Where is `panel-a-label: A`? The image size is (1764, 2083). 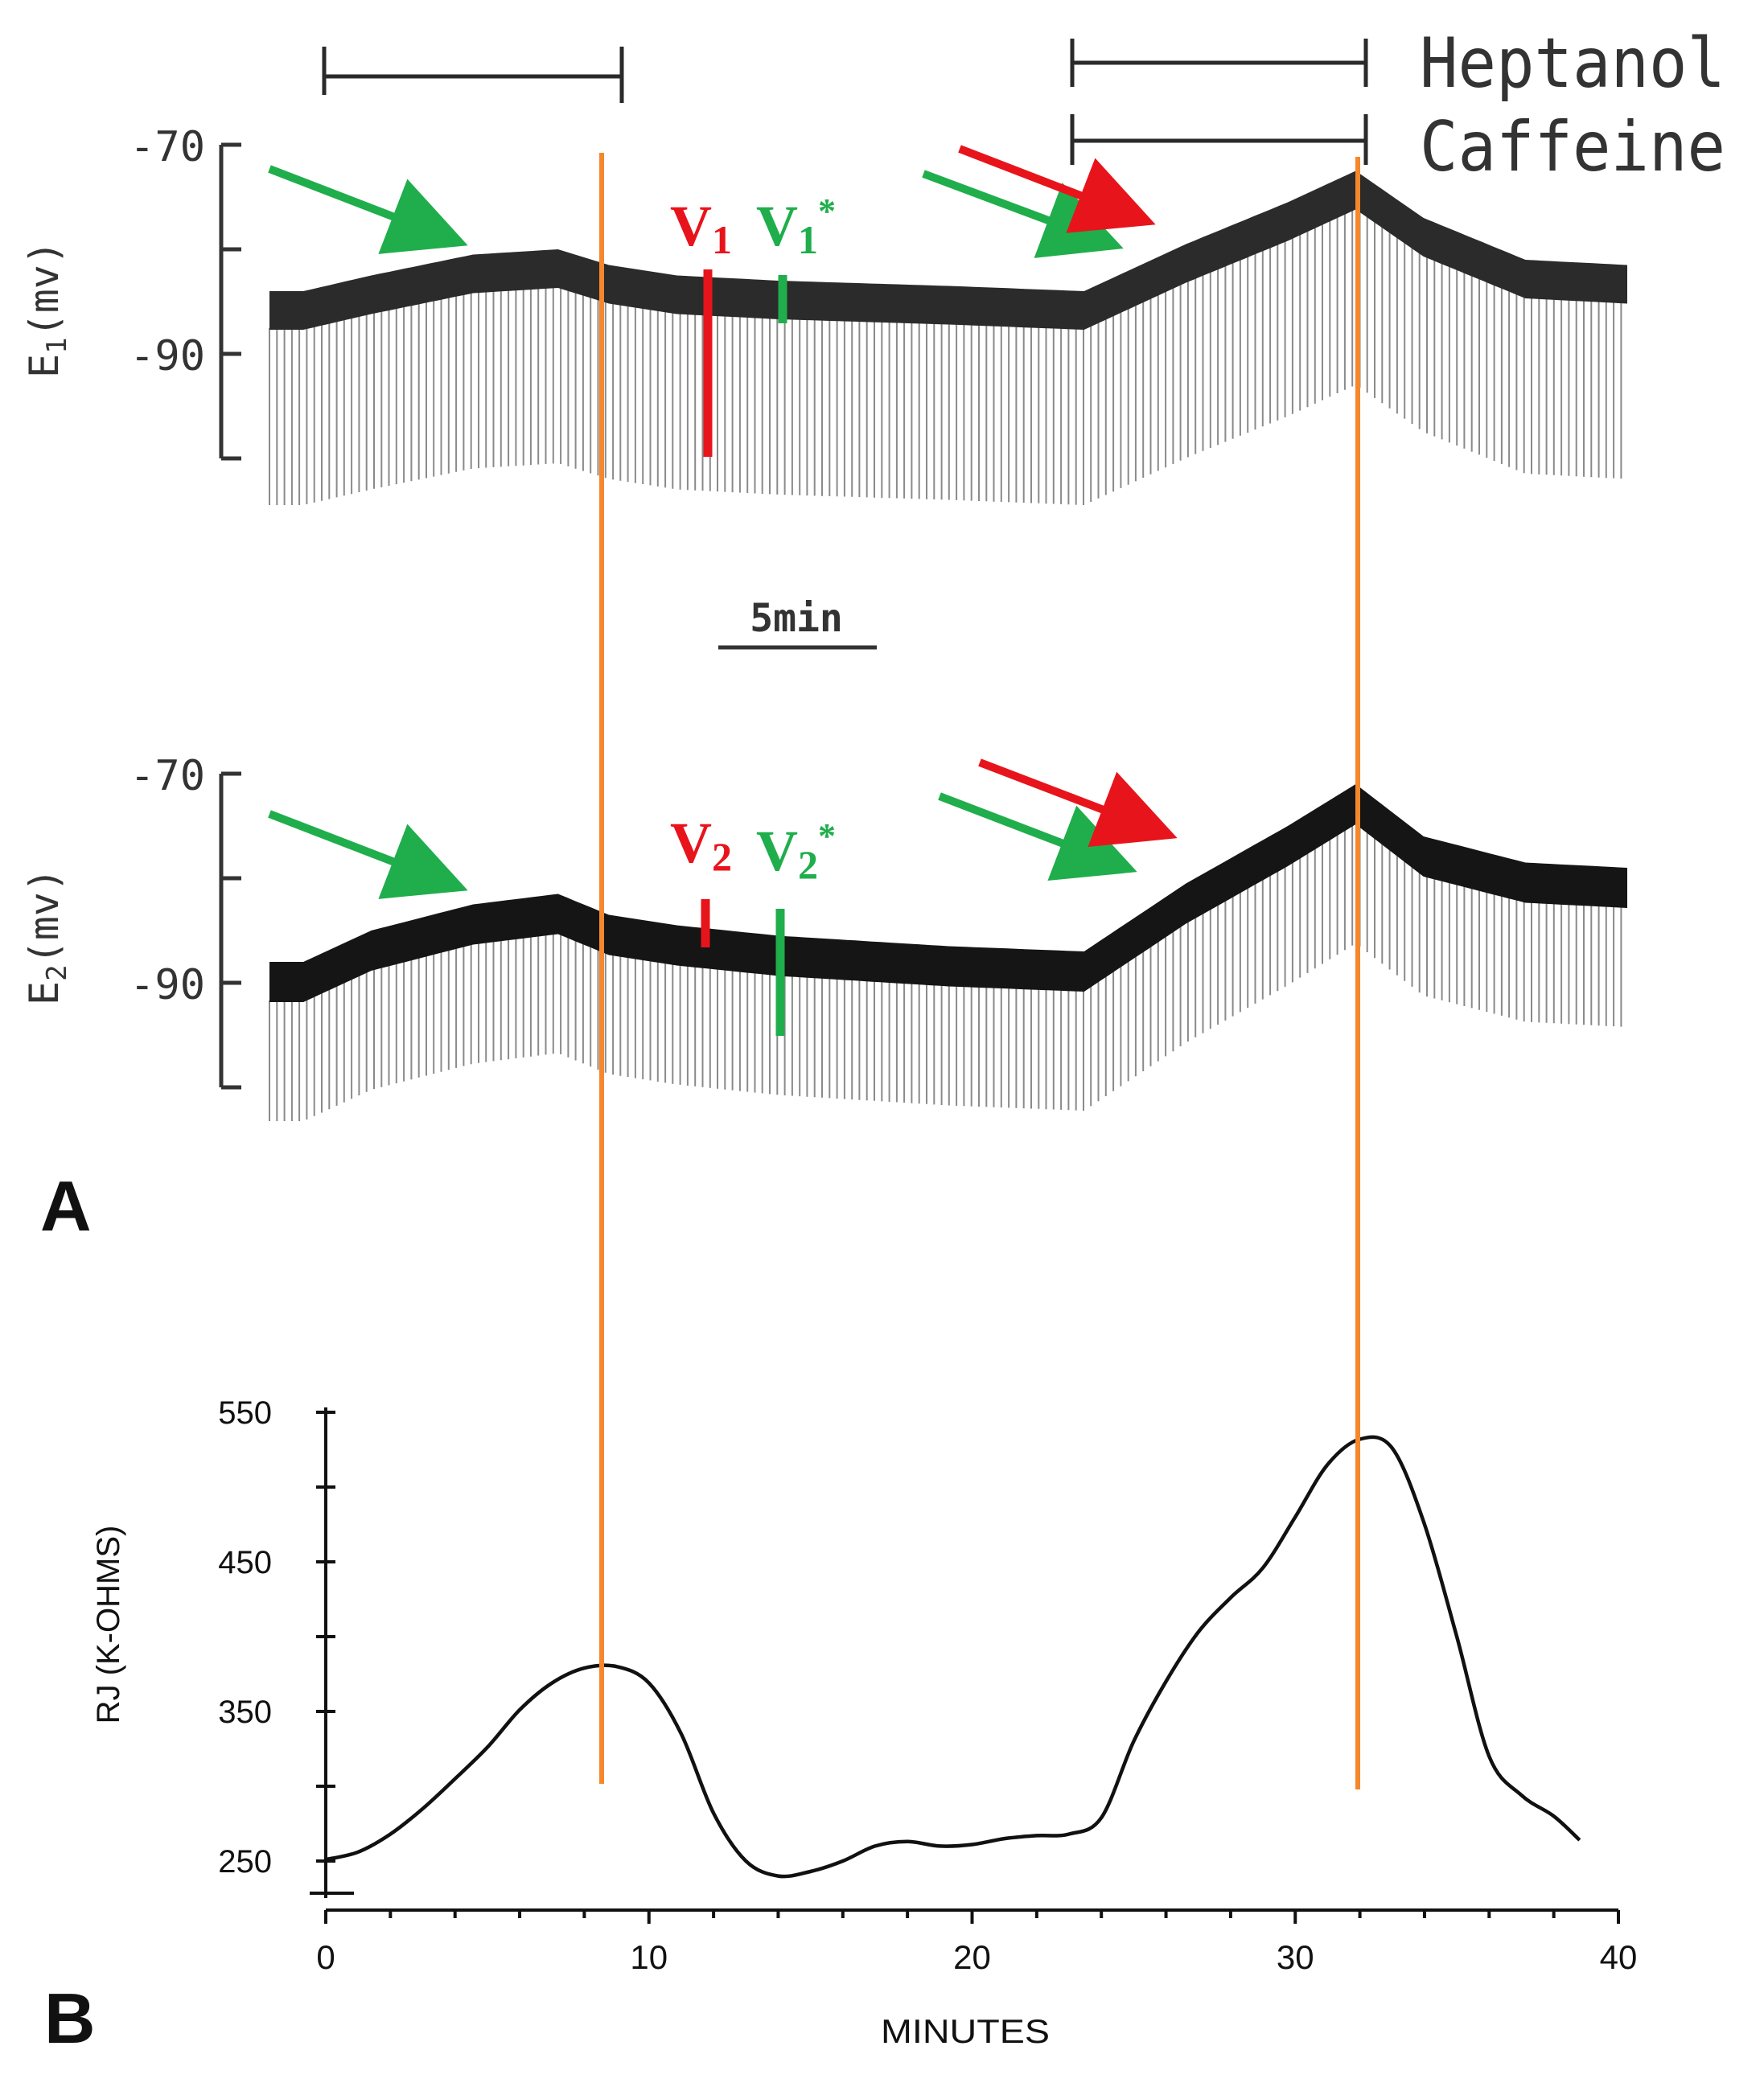
panel-a-label: A is located at coordinates (66, 1206).